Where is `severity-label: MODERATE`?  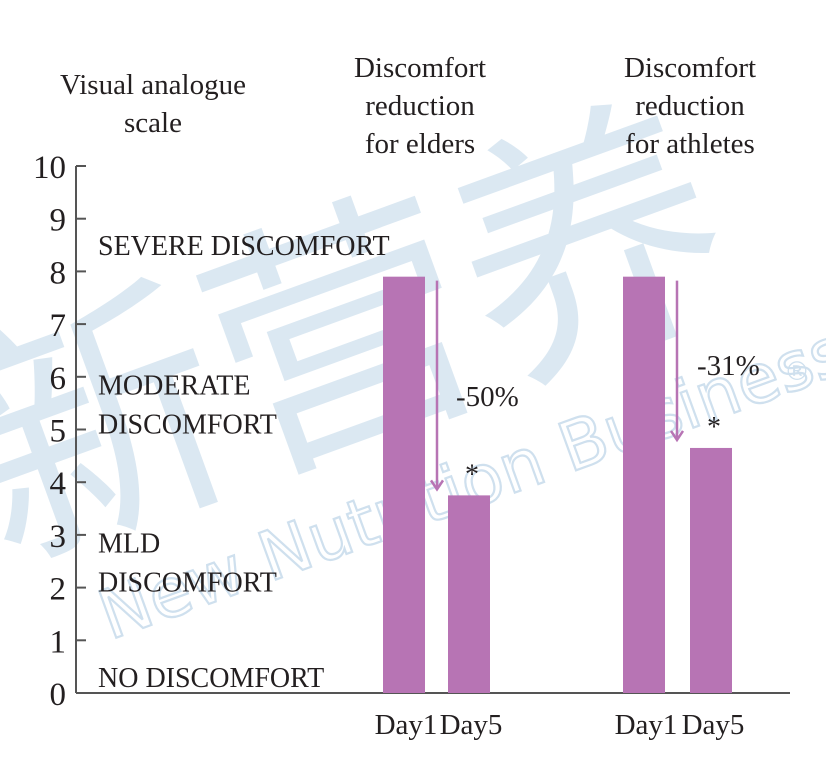
severity-label: MODERATE is located at coordinates (174, 385).